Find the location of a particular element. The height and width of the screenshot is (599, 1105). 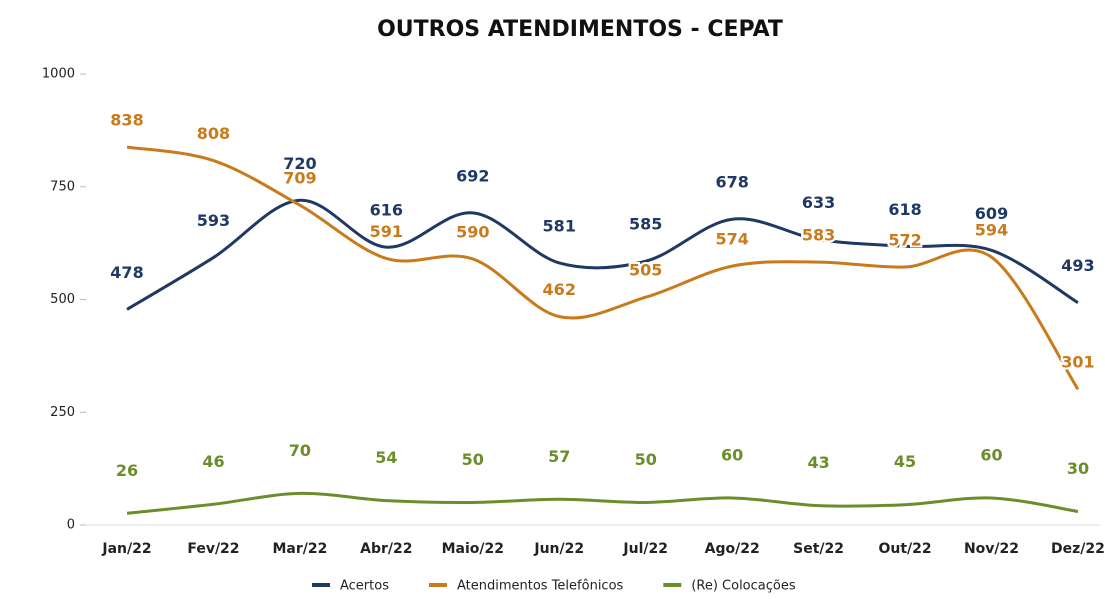

x-tick-label: Set/22 is located at coordinates (818, 549).